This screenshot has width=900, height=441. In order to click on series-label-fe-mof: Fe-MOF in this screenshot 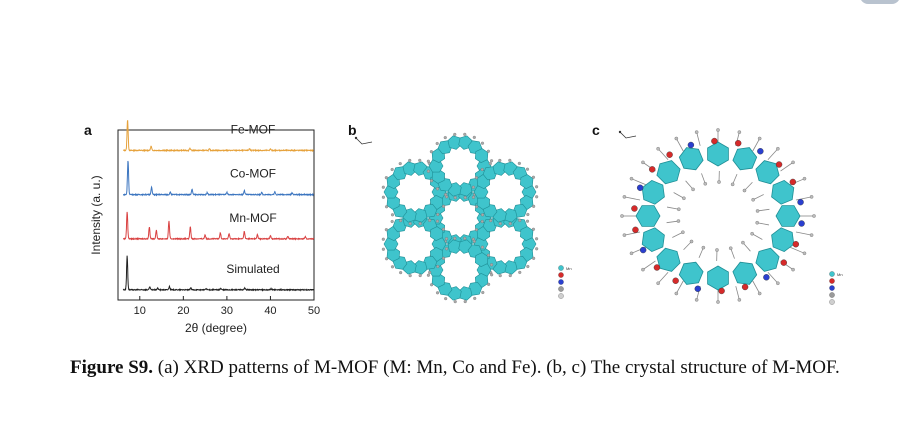, I will do `click(253, 129)`.